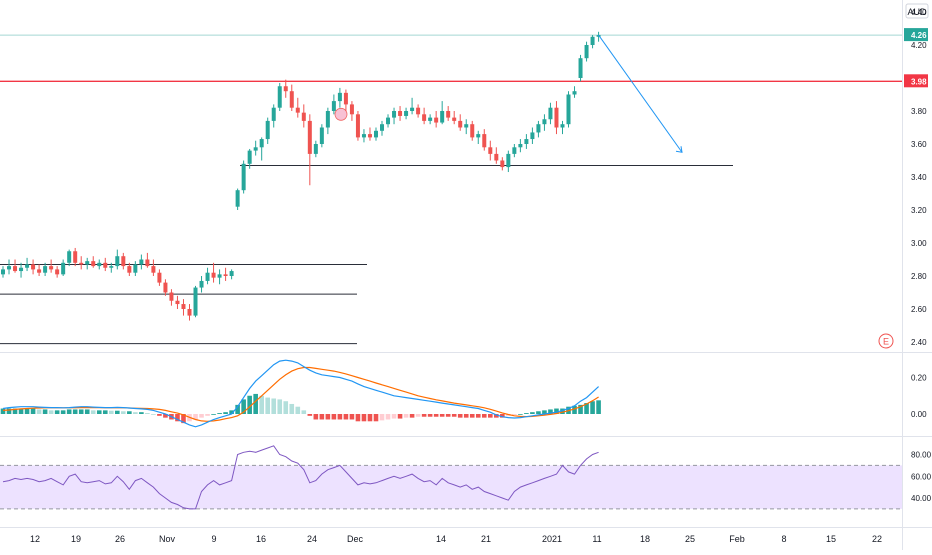  What do you see at coordinates (301, 393) in the screenshot?
I see `macd-line` at bounding box center [301, 393].